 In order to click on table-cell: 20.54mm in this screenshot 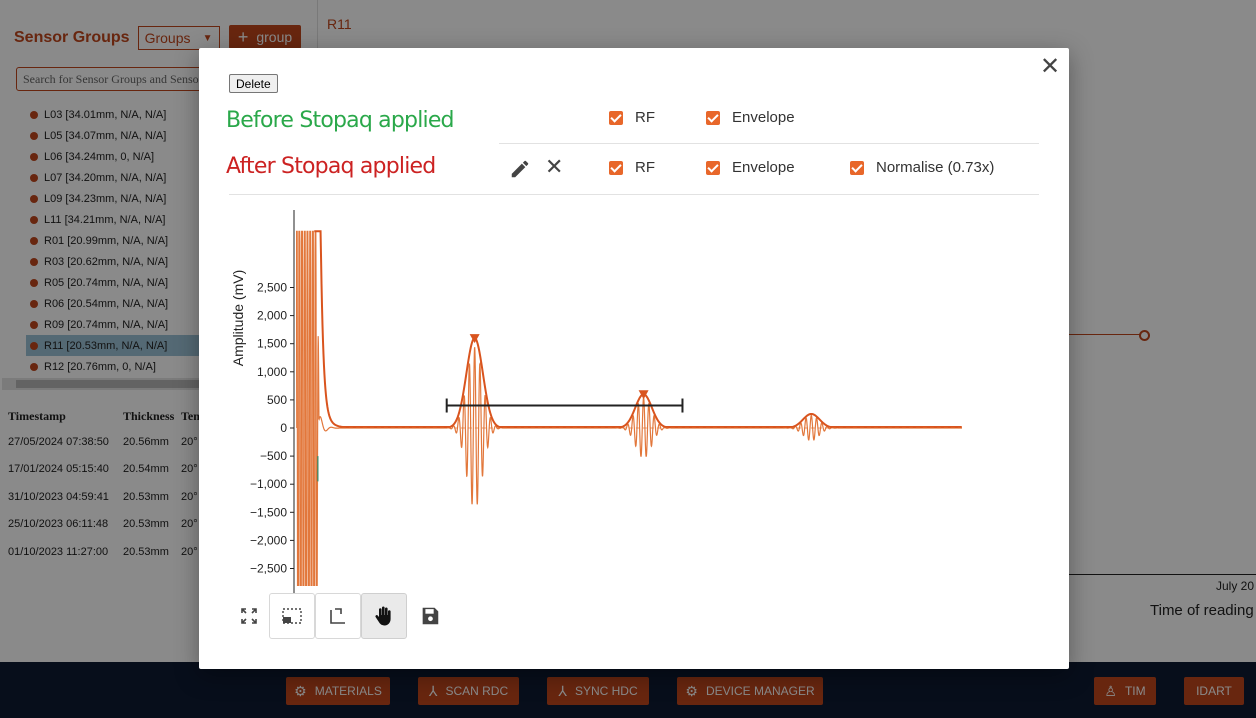, I will do `click(146, 469)`.